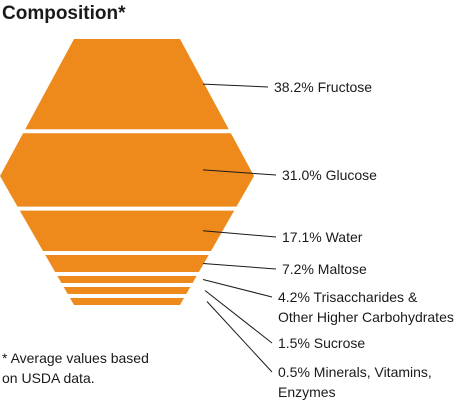  What do you see at coordinates (323, 87) in the screenshot?
I see `segment-label-1: 38.2% Fructose` at bounding box center [323, 87].